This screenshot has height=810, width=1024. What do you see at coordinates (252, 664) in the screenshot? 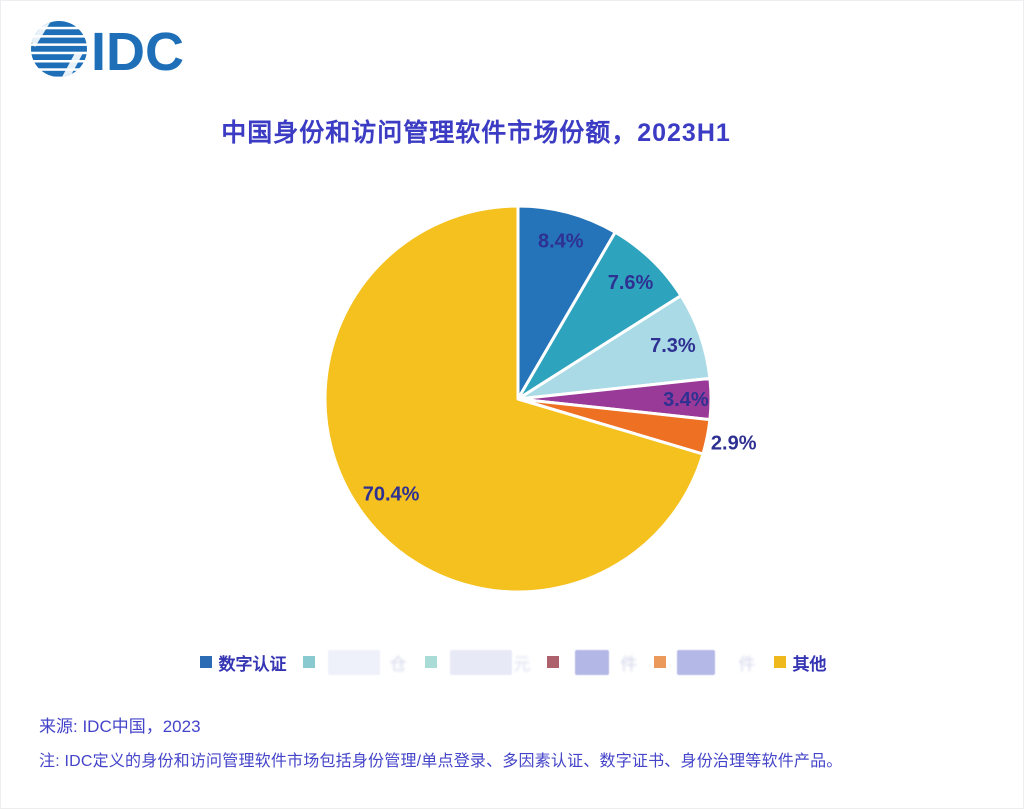
I see `legend-label: 数字认证` at bounding box center [252, 664].